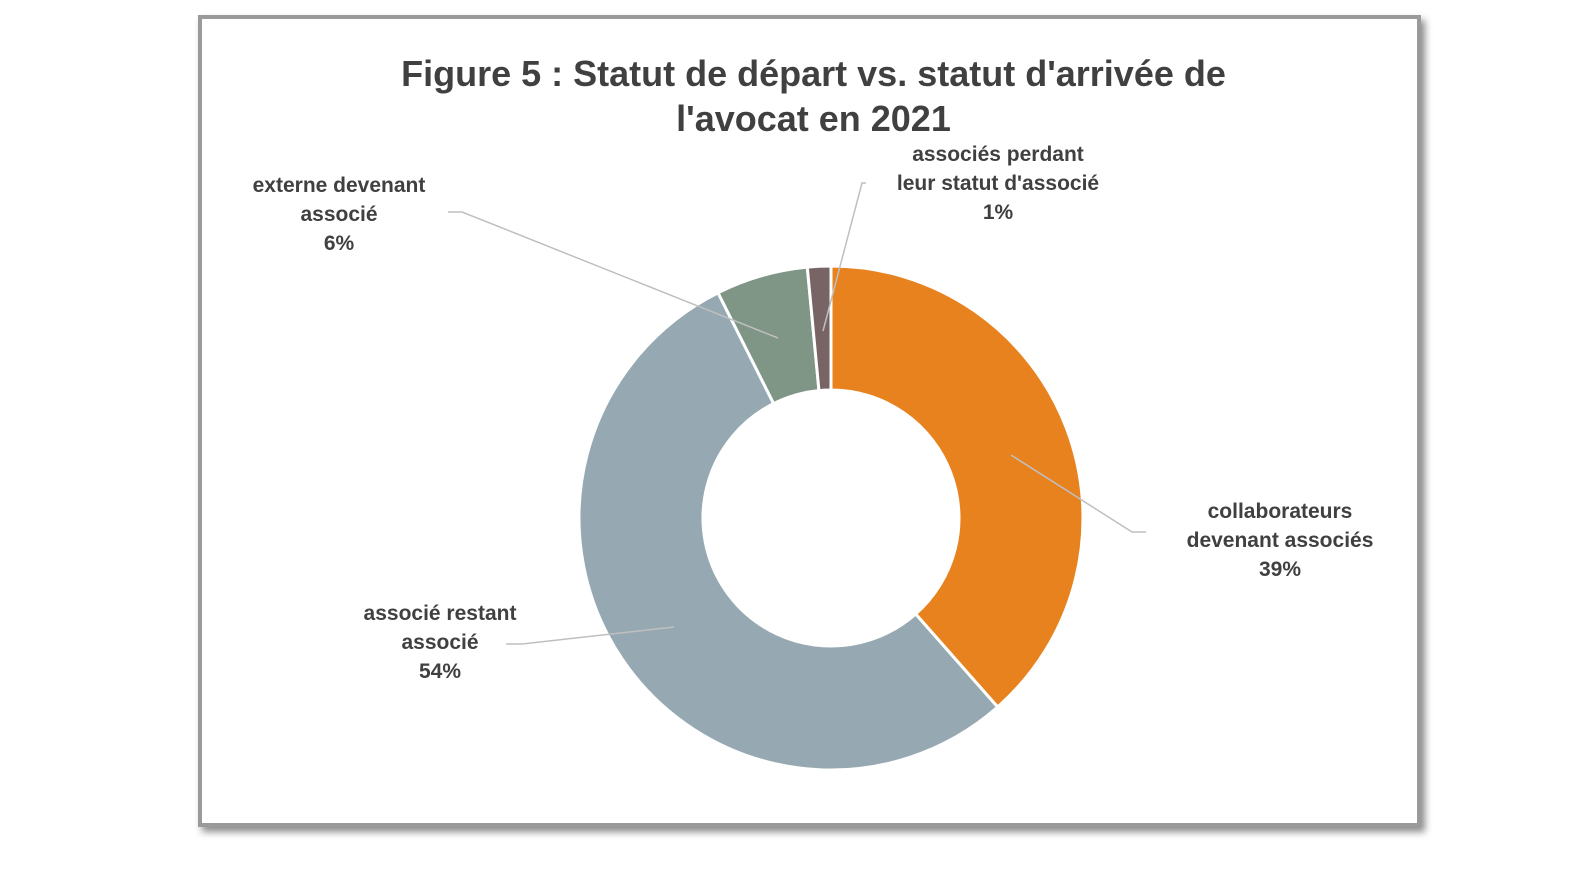  I want to click on donut-slice-associes-perdant, so click(819, 328).